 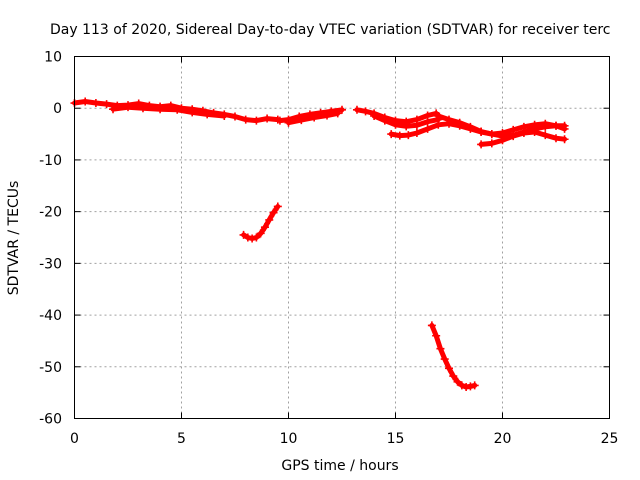 I want to click on y-tick-label: -40, so click(x=50, y=316).